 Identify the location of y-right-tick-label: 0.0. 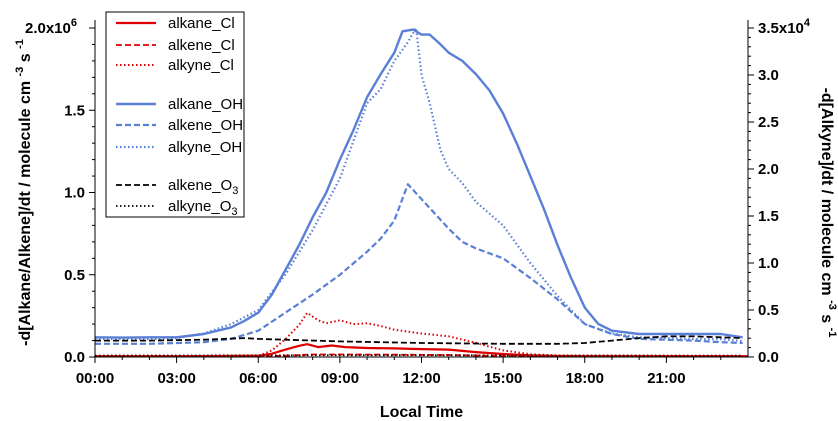
(768, 357).